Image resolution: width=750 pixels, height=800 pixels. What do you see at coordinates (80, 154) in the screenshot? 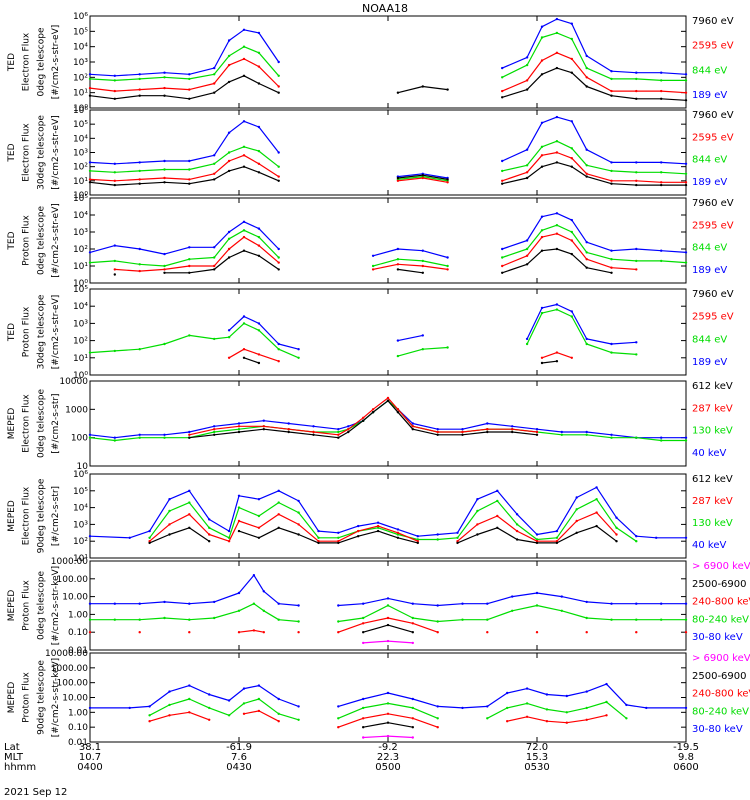
I see `y-tick-label: 10³` at bounding box center [80, 154].